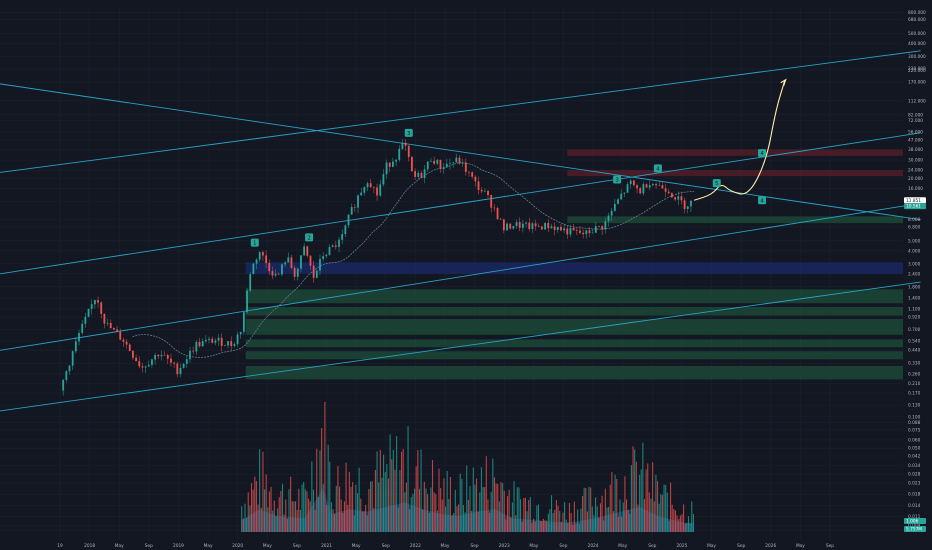  What do you see at coordinates (914, 241) in the screenshot?
I see `price-tick-label: 5.000` at bounding box center [914, 241].